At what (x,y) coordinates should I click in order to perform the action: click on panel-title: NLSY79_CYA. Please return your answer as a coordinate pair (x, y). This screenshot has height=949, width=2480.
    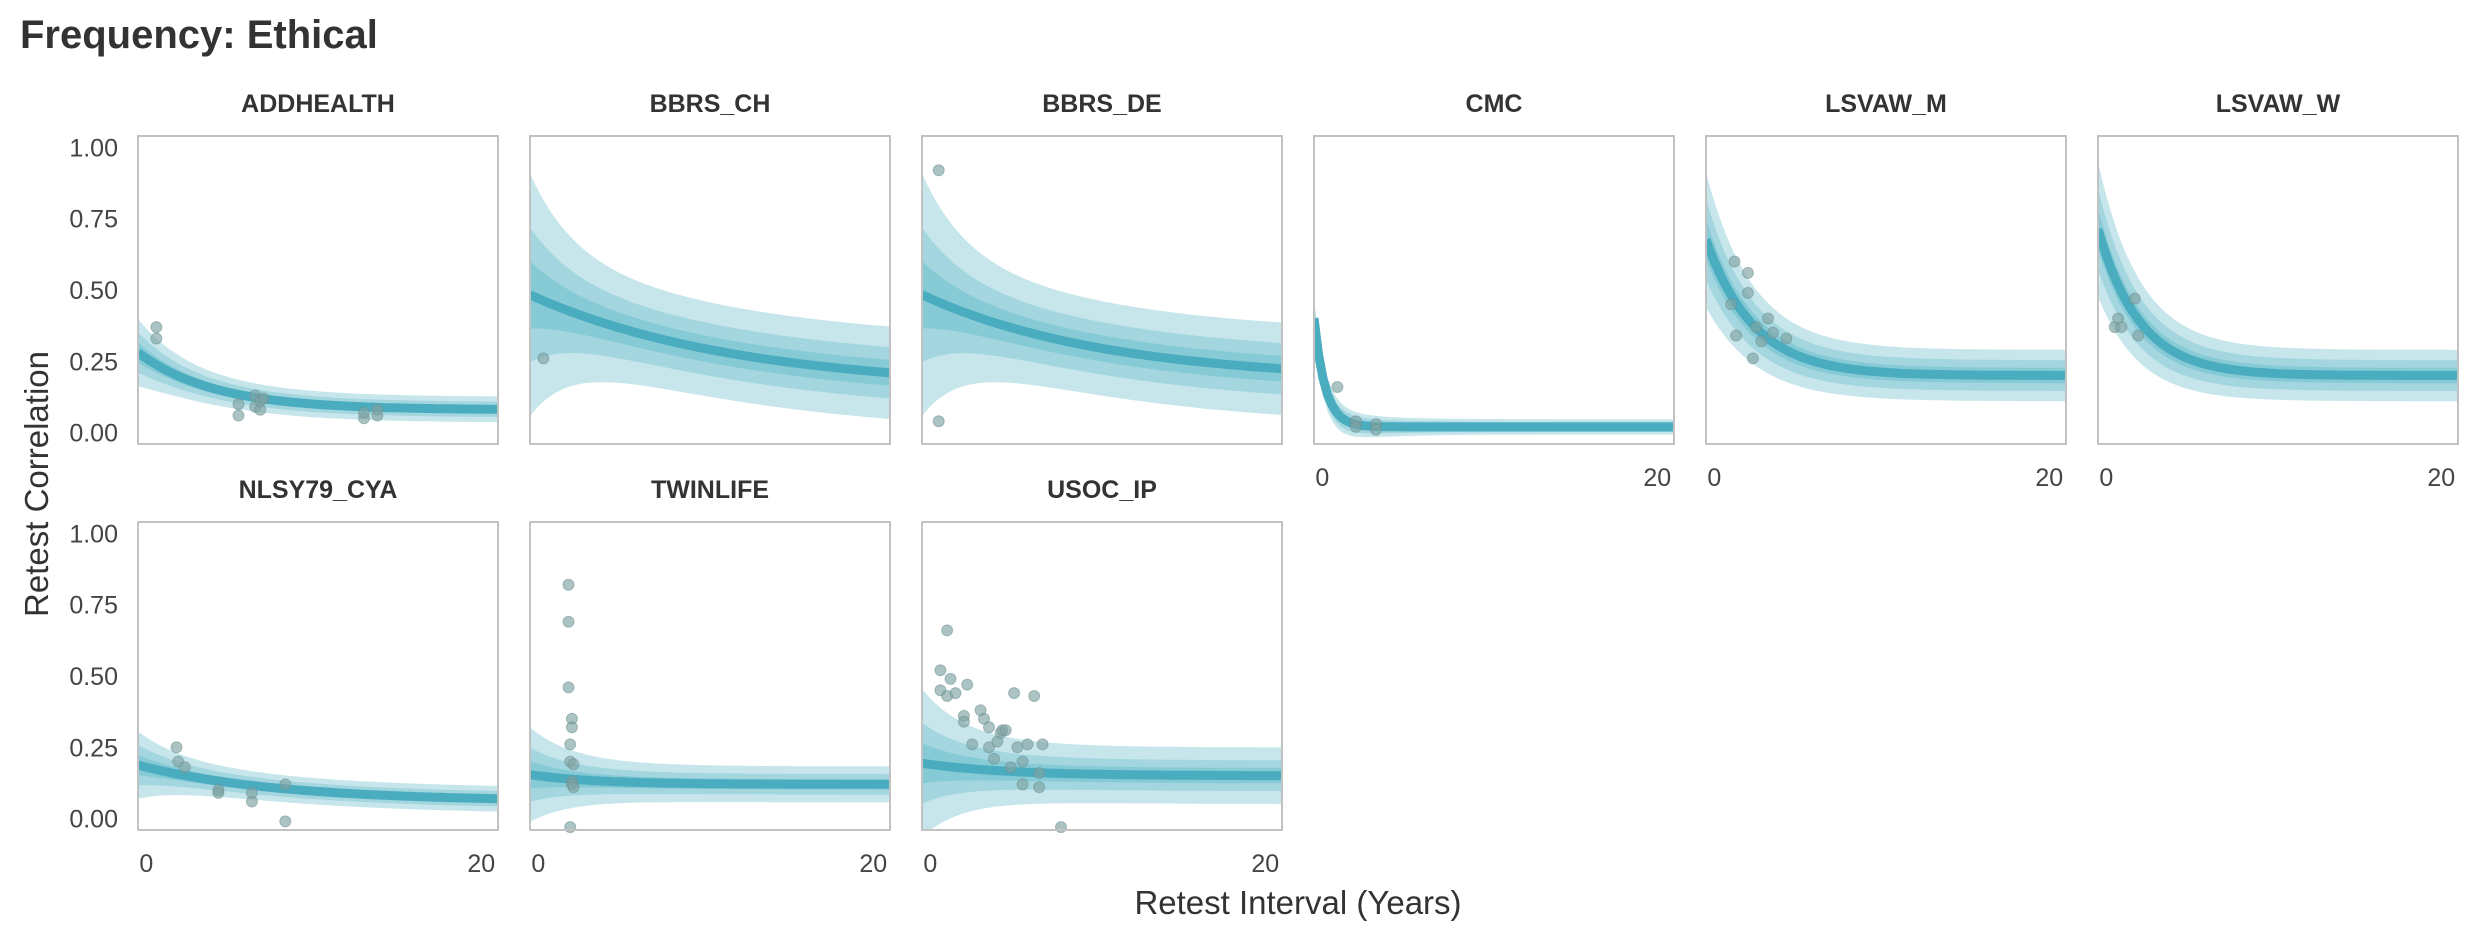
    Looking at the image, I should click on (318, 490).